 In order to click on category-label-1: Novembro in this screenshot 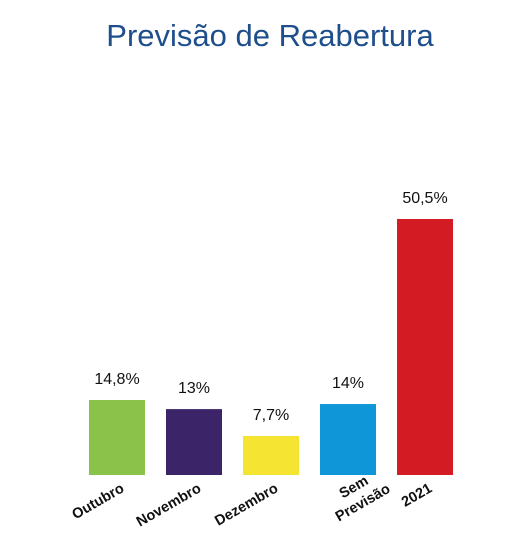, I will do `click(169, 506)`.